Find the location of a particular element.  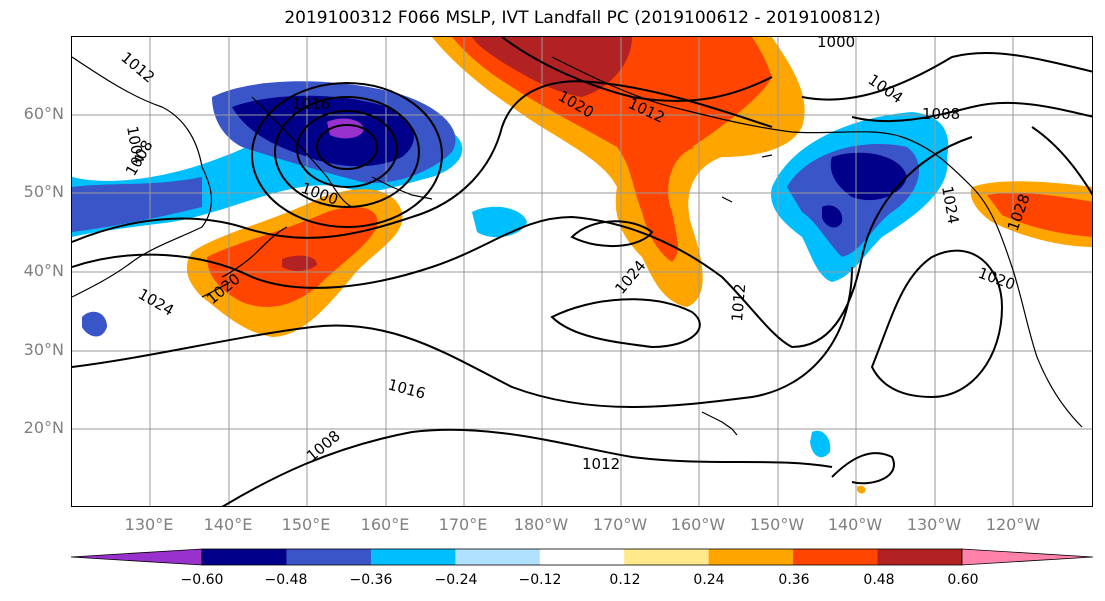

negative-anomaly-gulf-alaska-core is located at coordinates (868, 176).